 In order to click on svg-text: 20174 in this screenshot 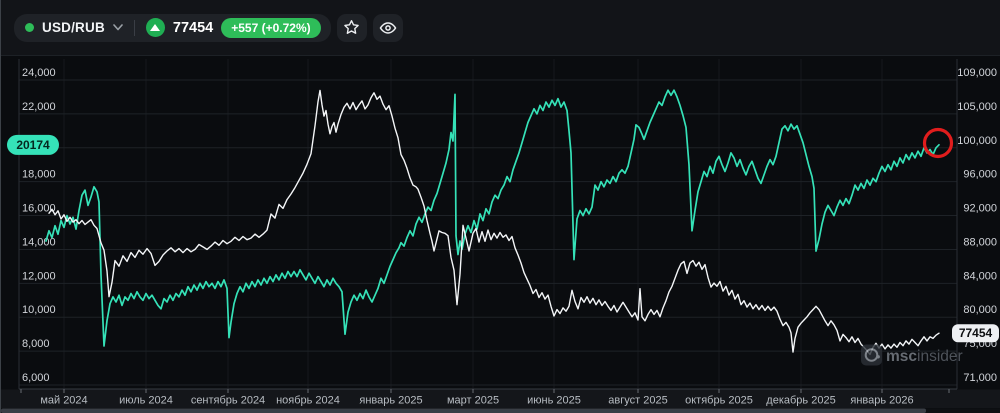, I will do `click(33, 145)`.